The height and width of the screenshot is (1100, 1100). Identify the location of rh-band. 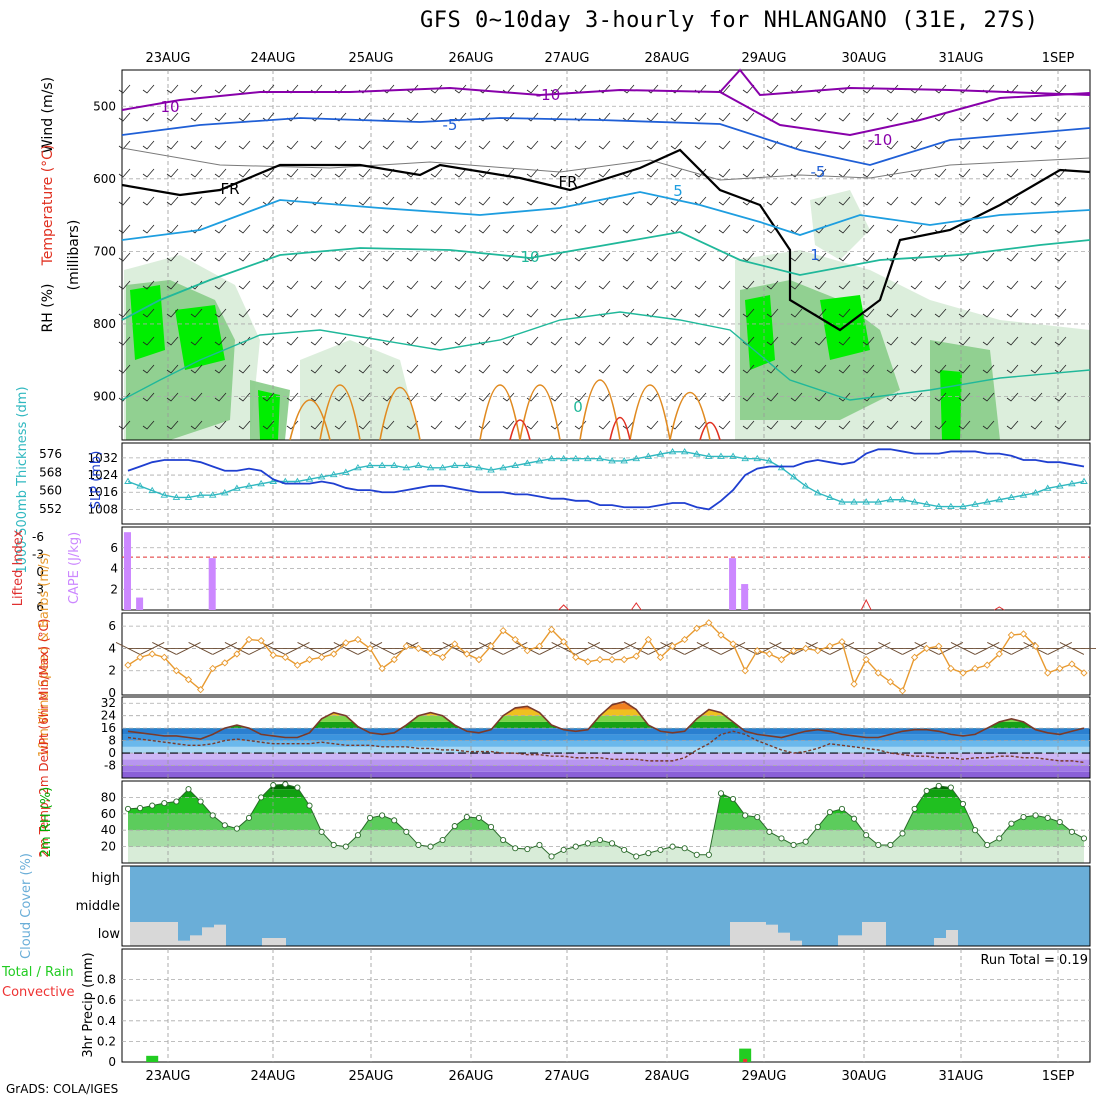
(606, 822).